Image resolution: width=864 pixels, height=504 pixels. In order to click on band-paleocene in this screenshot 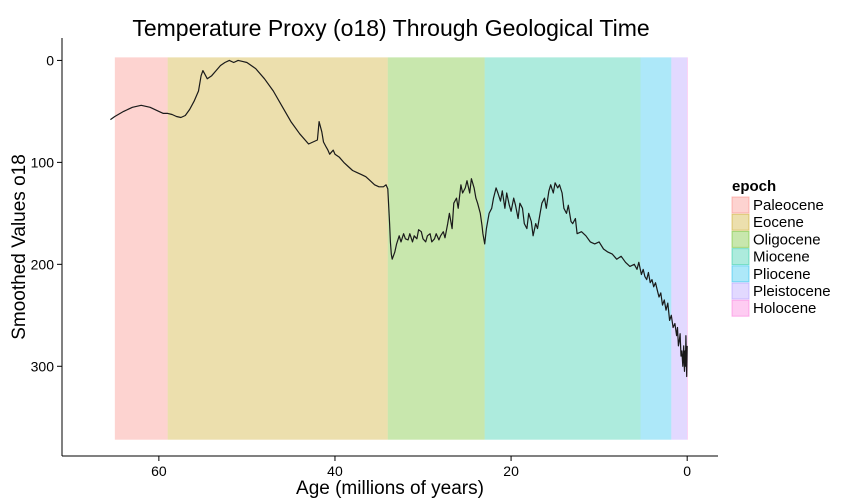, I will do `click(141, 248)`.